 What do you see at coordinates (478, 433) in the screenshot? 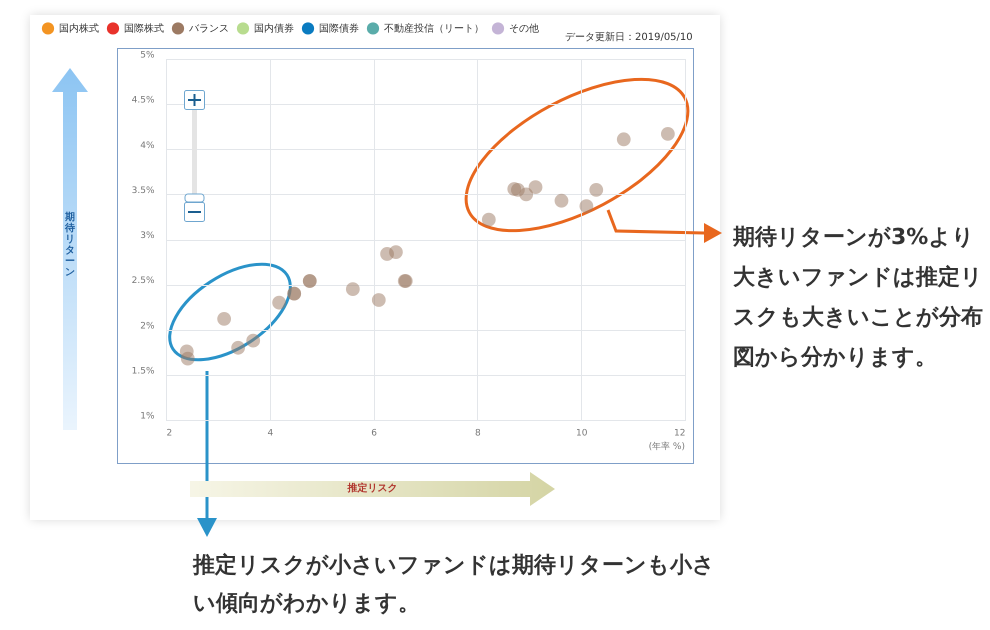
I see `x-tick-label: 8` at bounding box center [478, 433].